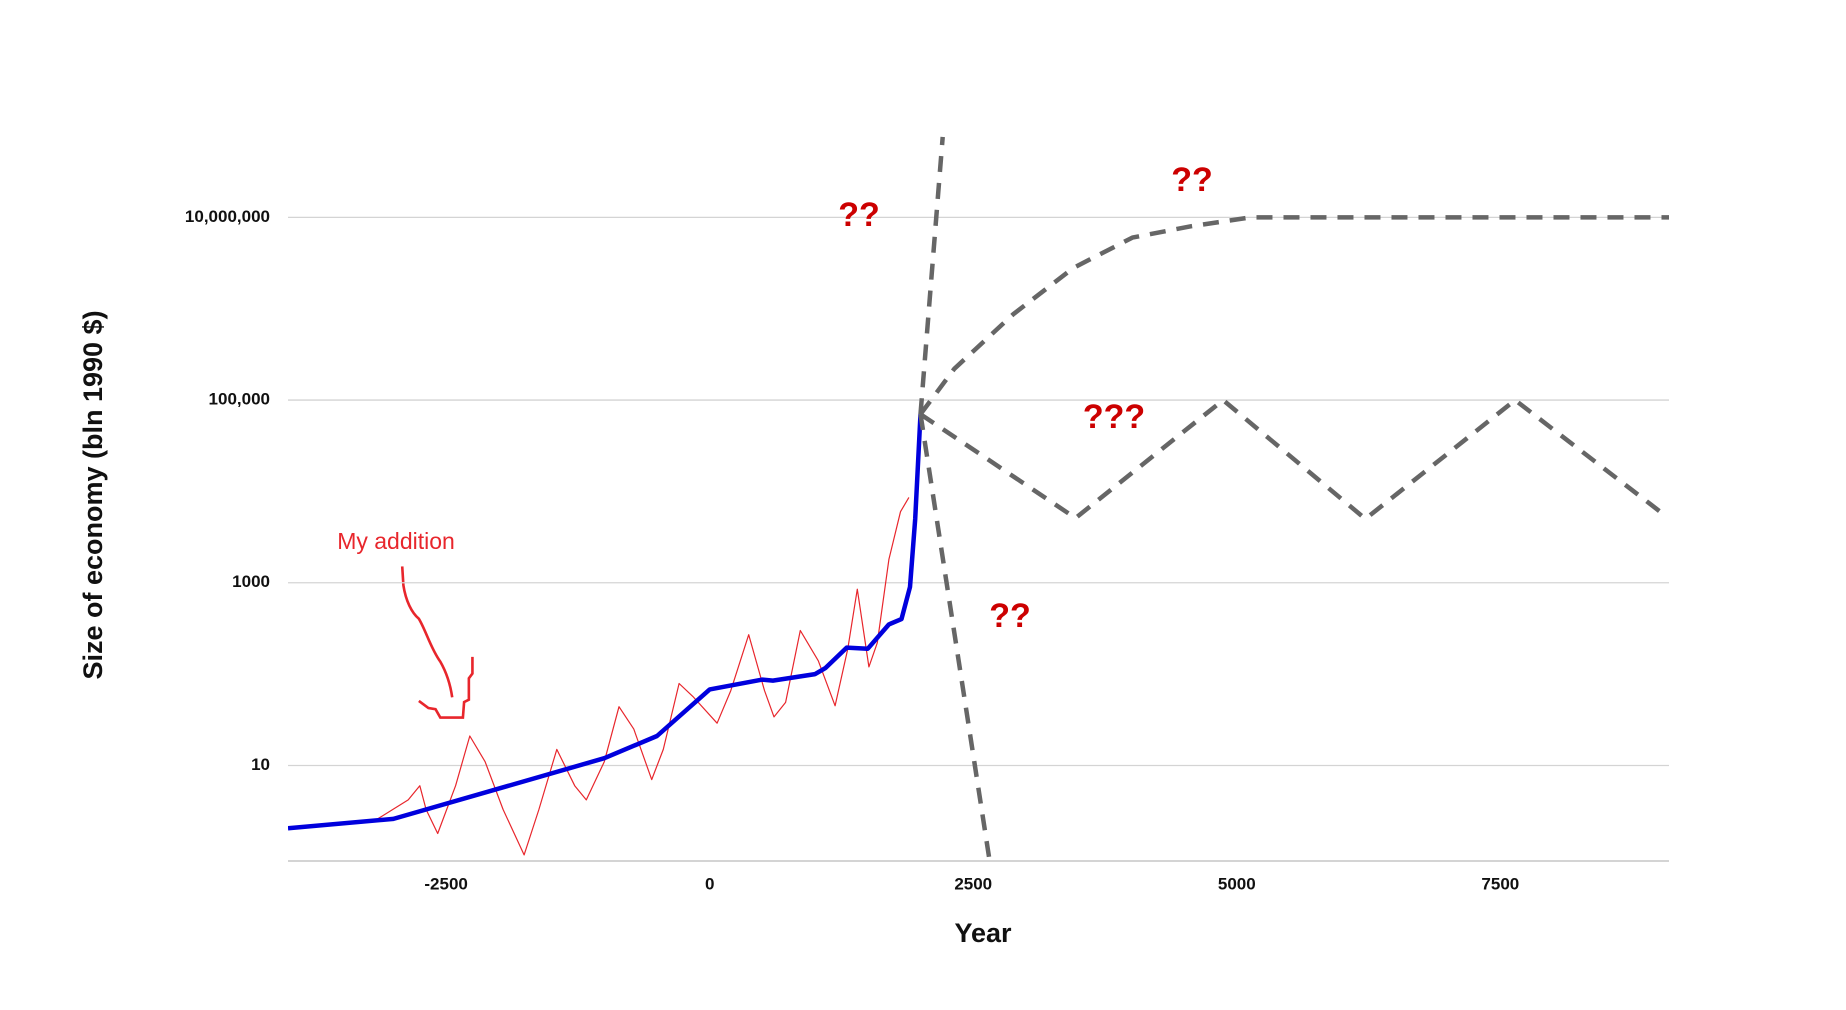 The height and width of the screenshot is (1010, 1846). What do you see at coordinates (445, 883) in the screenshot?
I see `x-tick-label: -2500` at bounding box center [445, 883].